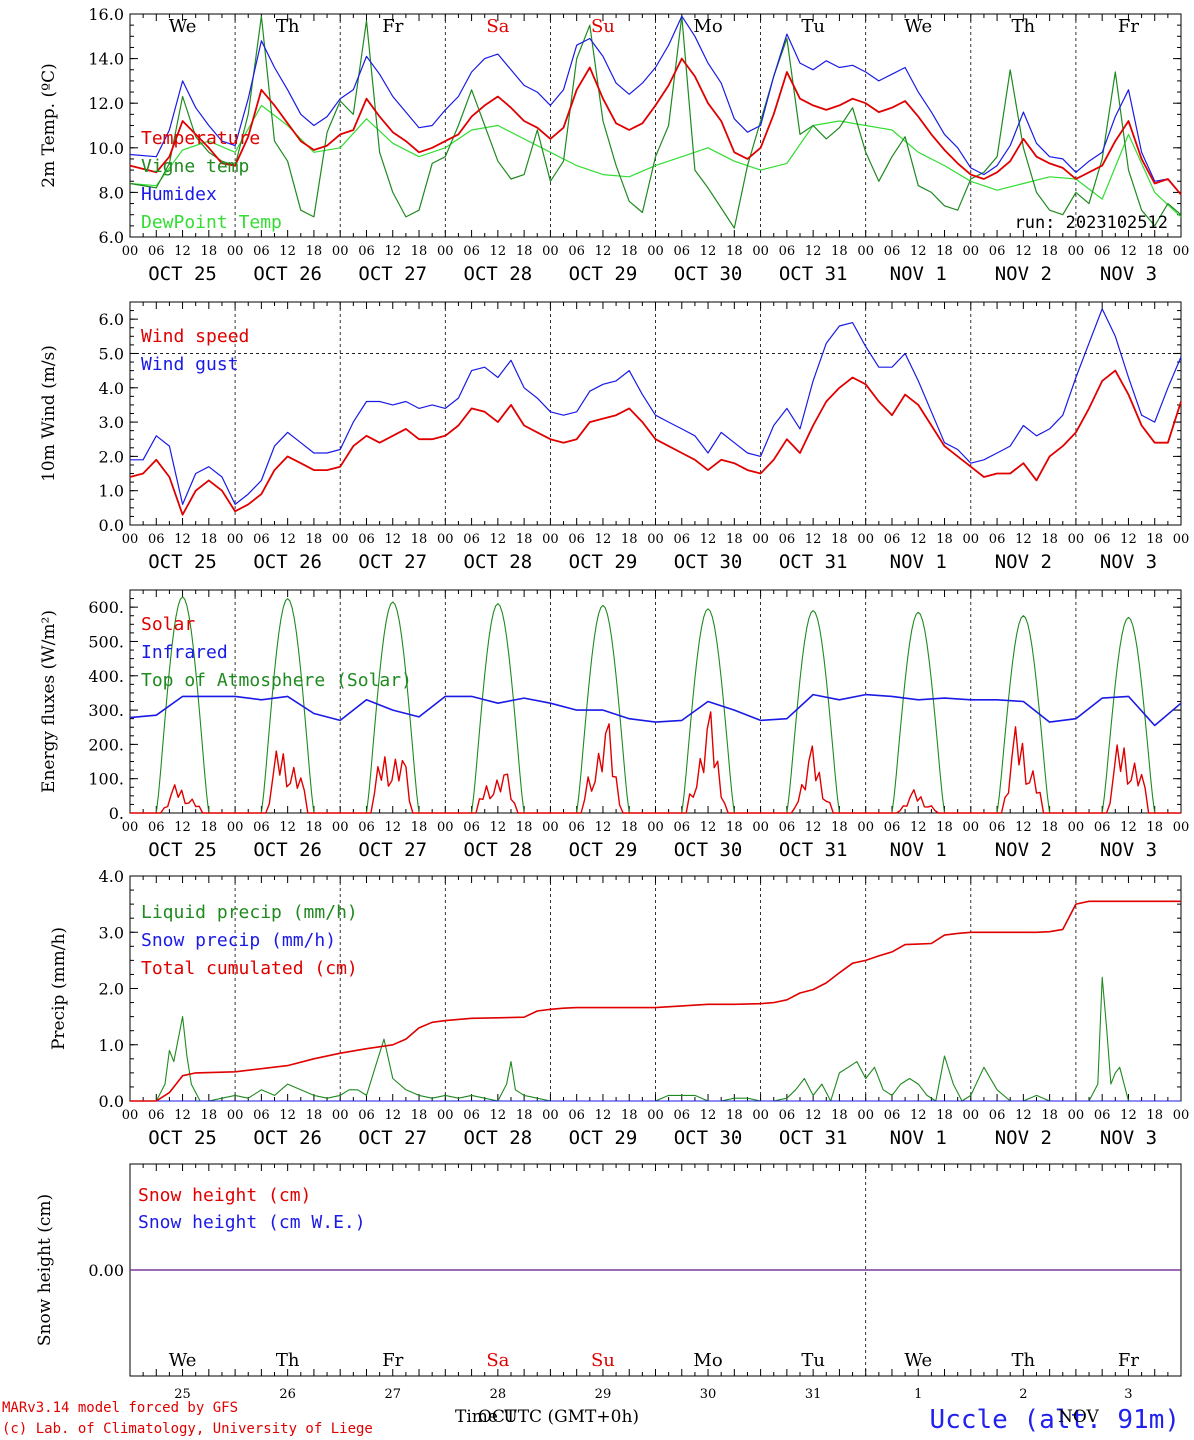  What do you see at coordinates (1024, 26) in the screenshot?
I see `day-name: Th` at bounding box center [1024, 26].